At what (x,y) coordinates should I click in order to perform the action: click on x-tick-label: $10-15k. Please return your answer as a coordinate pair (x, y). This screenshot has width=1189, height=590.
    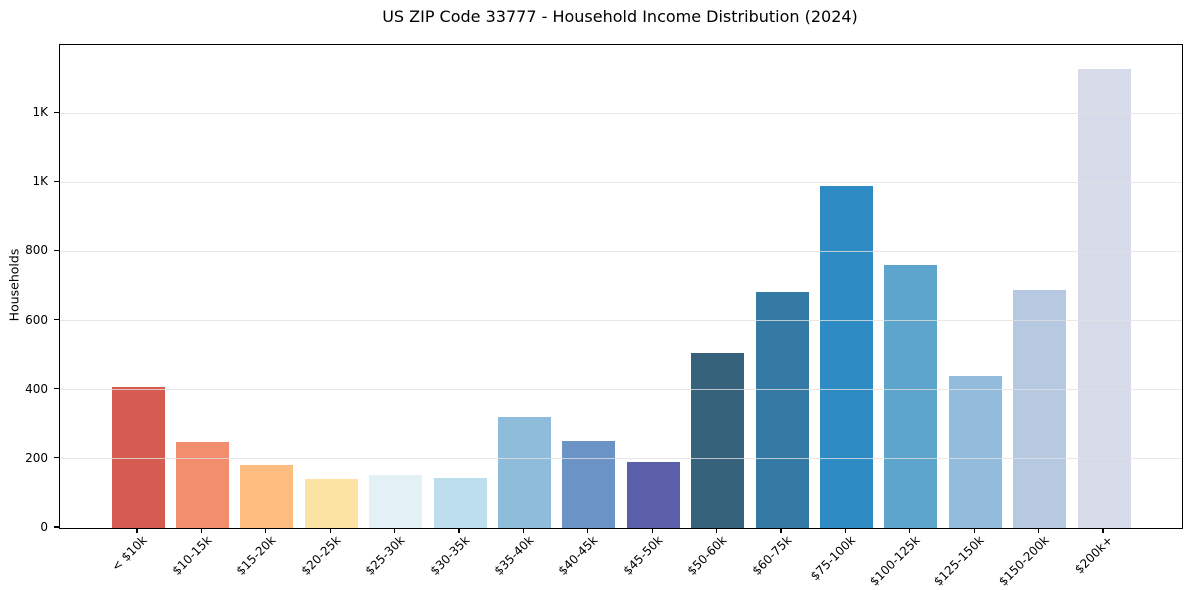
    Looking at the image, I should click on (192, 555).